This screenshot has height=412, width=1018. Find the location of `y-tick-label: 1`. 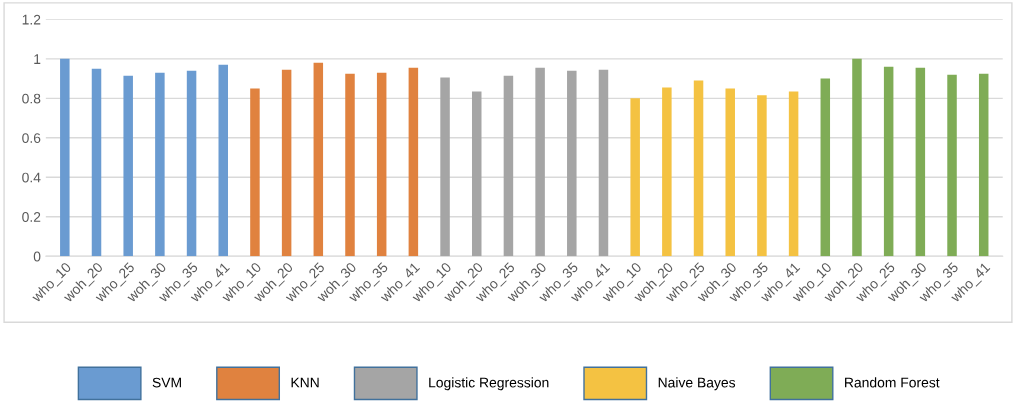

y-tick-label: 1 is located at coordinates (37, 59).